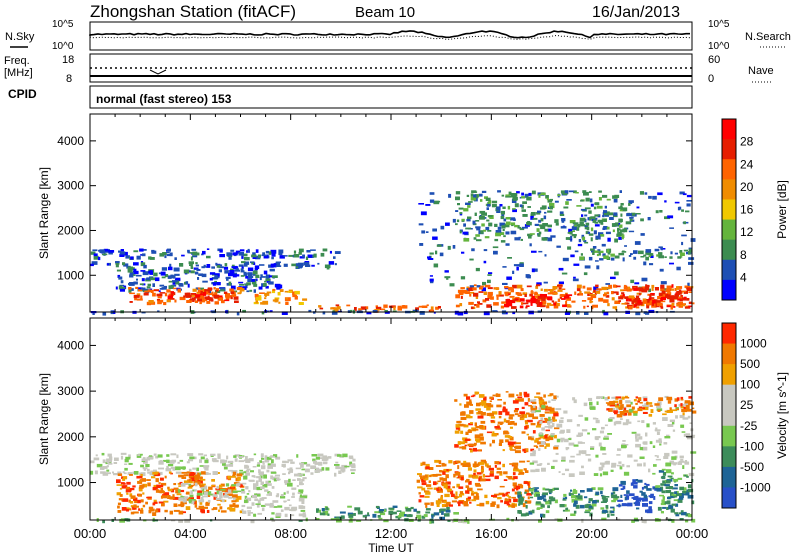 Image resolution: width=800 pixels, height=554 pixels. I want to click on power-region, so click(538, 301).